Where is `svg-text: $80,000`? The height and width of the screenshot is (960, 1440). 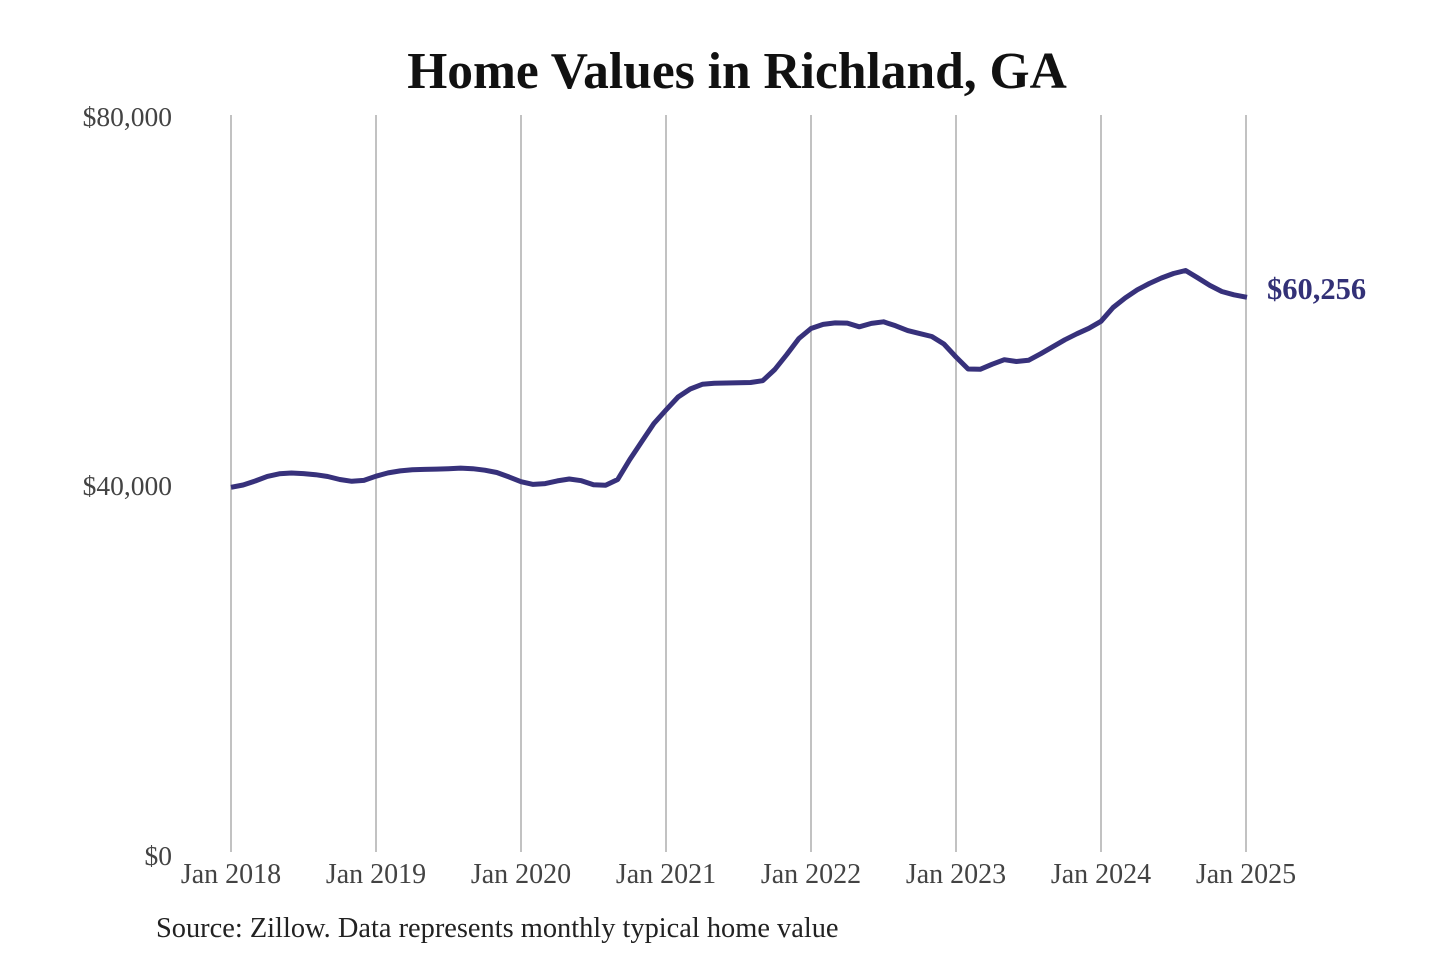 svg-text: $80,000 is located at coordinates (127, 116).